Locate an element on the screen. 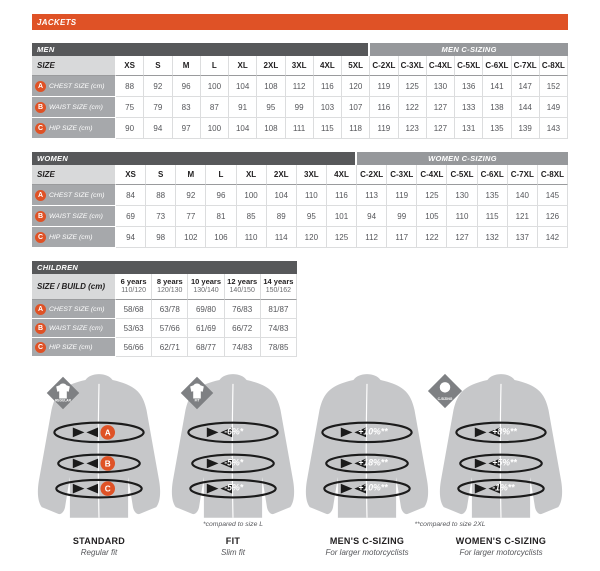 Image resolution: width=600 pixels, height=571 pixels. jacket-figure: A B C is located at coordinates (99, 446).